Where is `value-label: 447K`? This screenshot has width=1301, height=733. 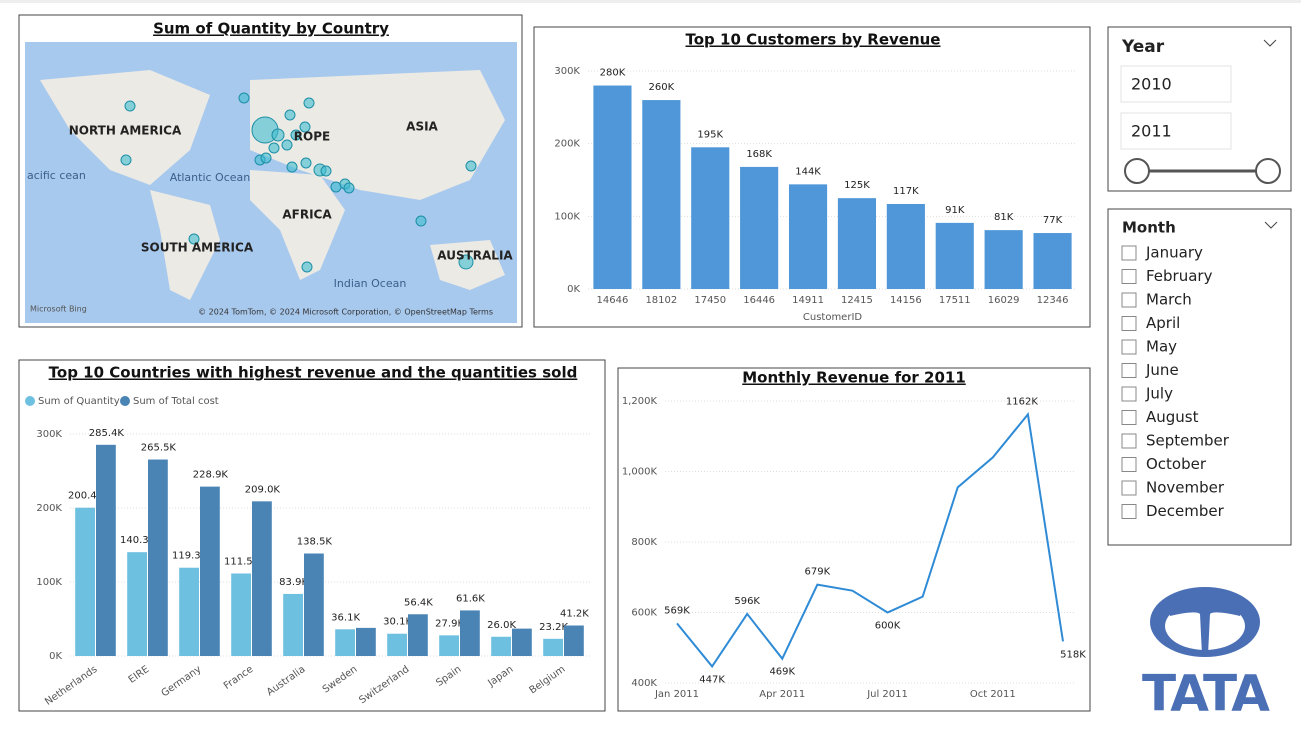
value-label: 447K is located at coordinates (712, 679).